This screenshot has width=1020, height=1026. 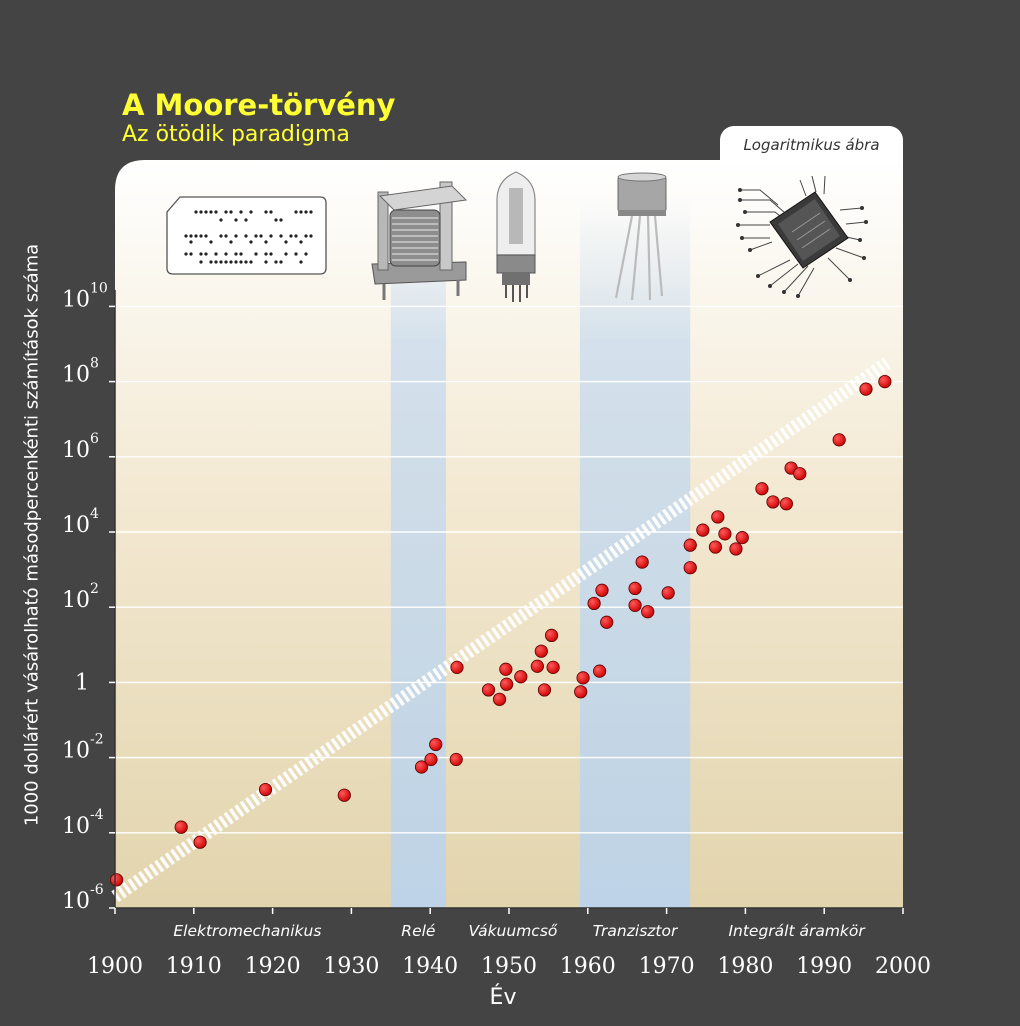 What do you see at coordinates (236, 134) in the screenshot?
I see `chart-subtitle: Az ötödik paradigma` at bounding box center [236, 134].